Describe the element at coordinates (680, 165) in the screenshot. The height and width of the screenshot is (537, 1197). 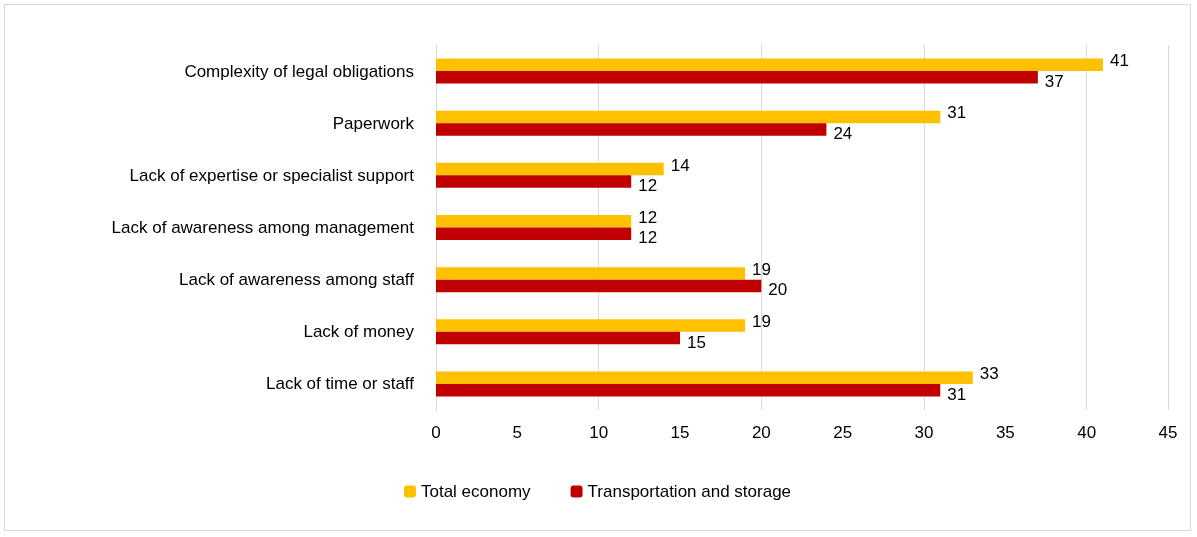
I see `data-label: 14` at that location.